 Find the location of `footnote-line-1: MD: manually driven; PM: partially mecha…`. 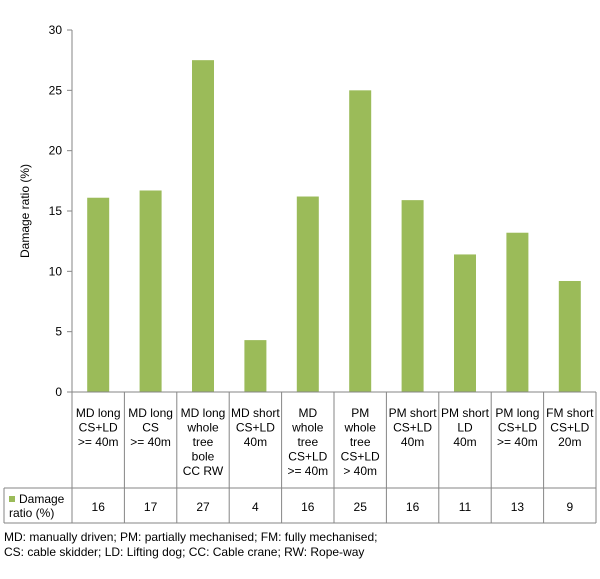

footnote-line-1: MD: manually driven; PM: partially mecha… is located at coordinates (191, 537).